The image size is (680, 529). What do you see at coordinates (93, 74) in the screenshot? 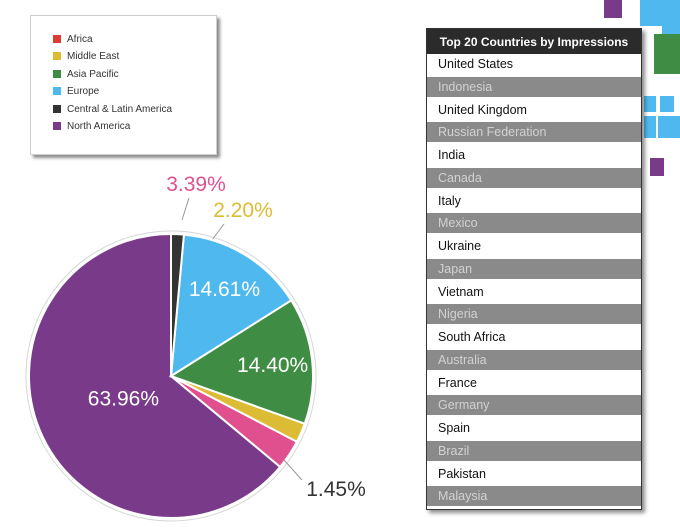
I see `legend-label: Asia Pacific` at bounding box center [93, 74].